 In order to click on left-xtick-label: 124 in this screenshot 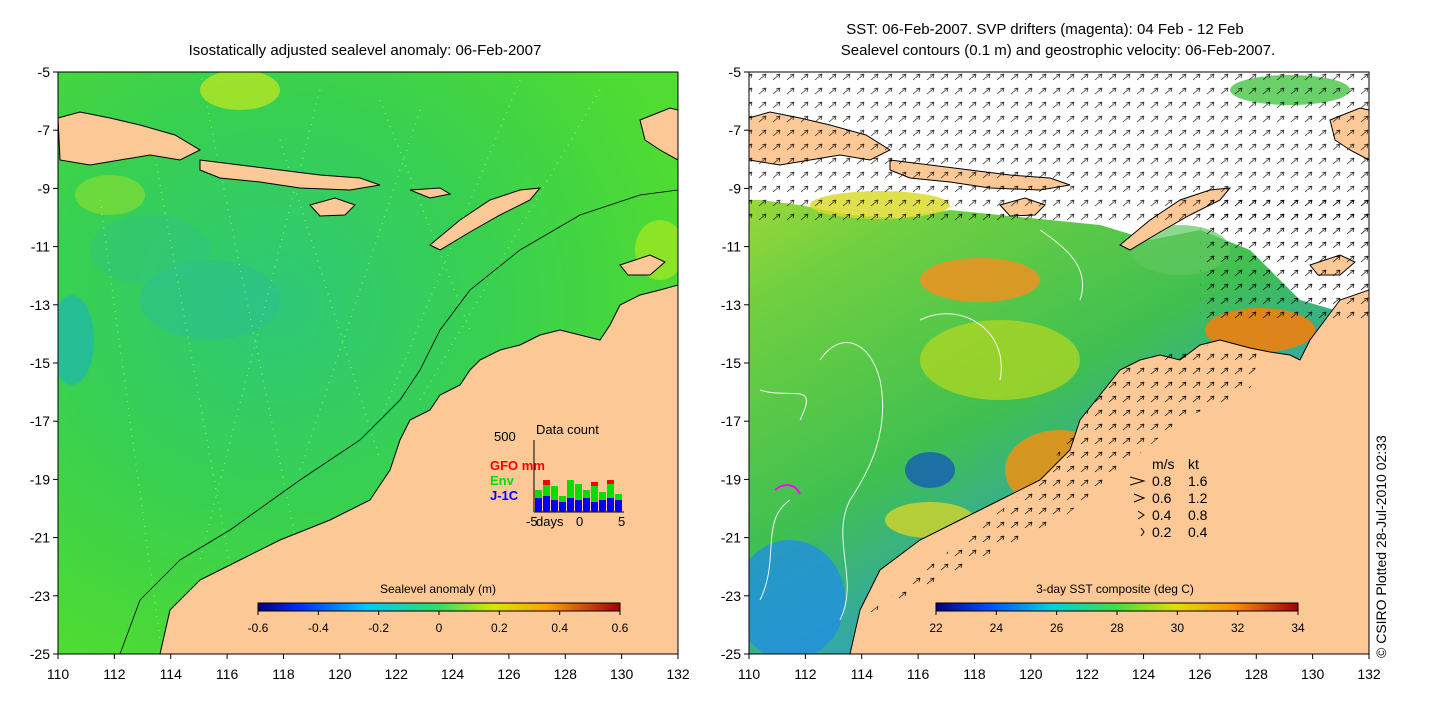, I will do `click(453, 674)`.